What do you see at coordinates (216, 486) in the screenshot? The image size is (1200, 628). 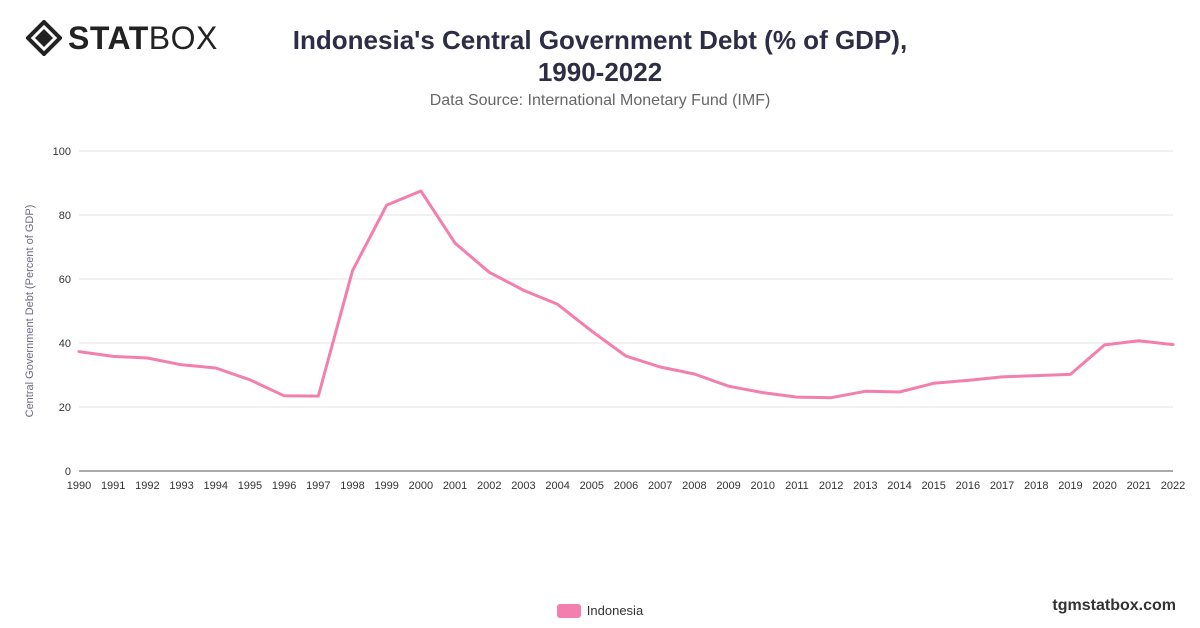 I see `x-tick-label: 1994` at bounding box center [216, 486].